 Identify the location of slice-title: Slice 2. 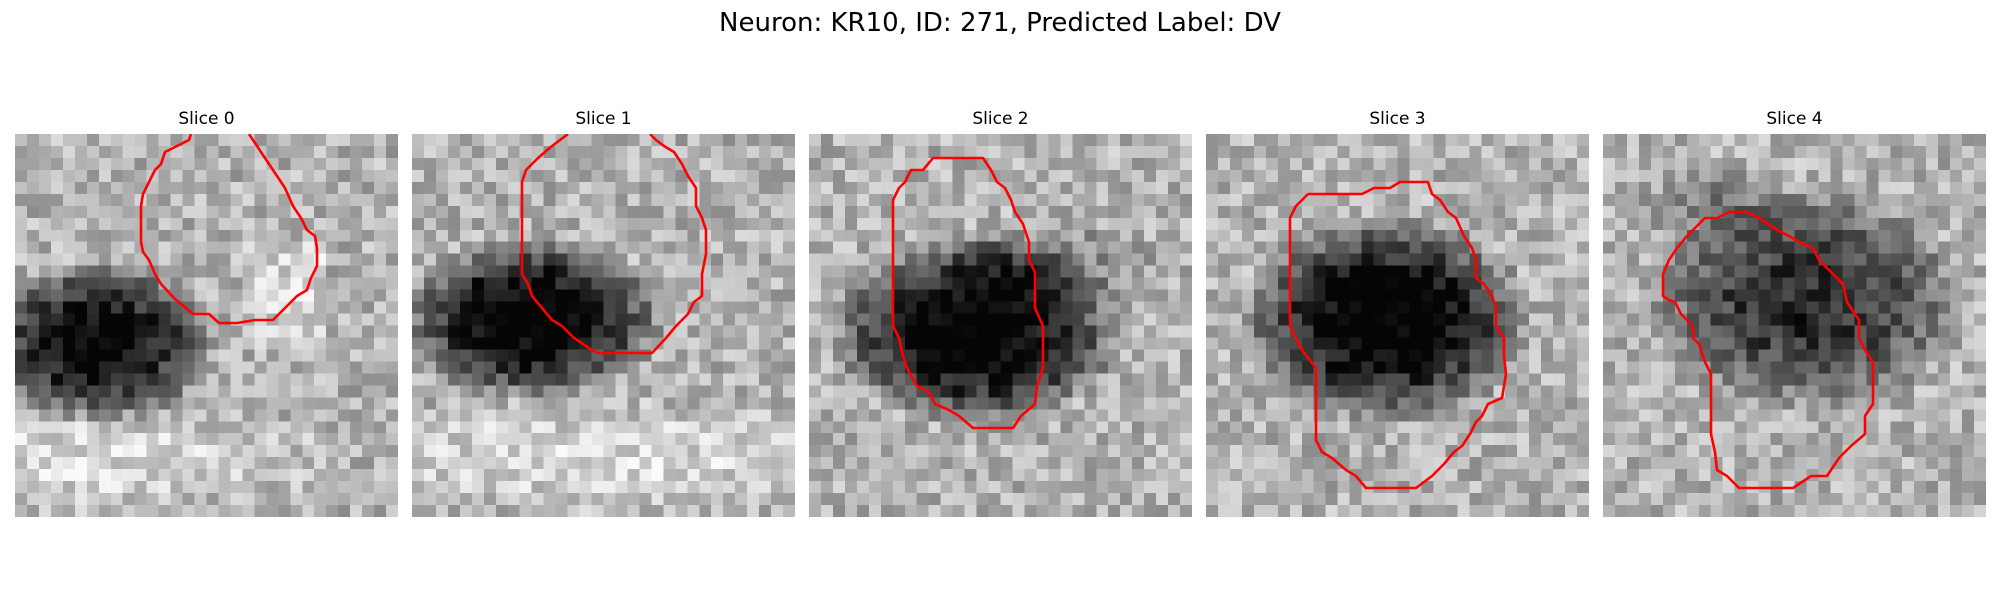
(1000, 119).